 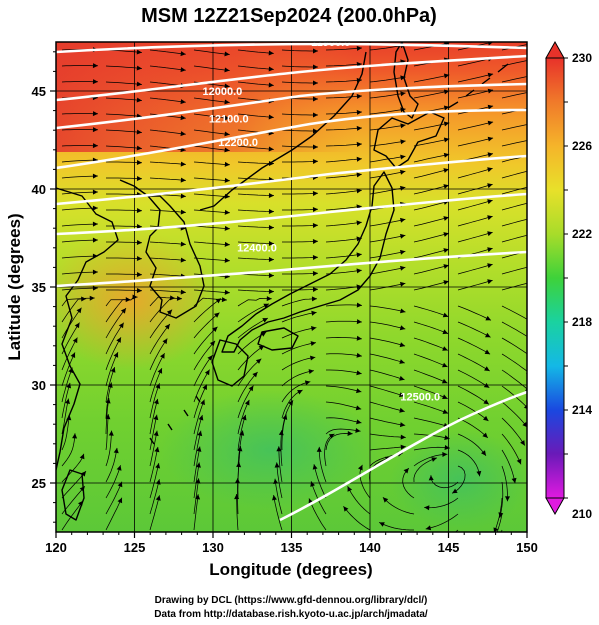 I want to click on x-tick-label: 120, so click(x=56, y=547).